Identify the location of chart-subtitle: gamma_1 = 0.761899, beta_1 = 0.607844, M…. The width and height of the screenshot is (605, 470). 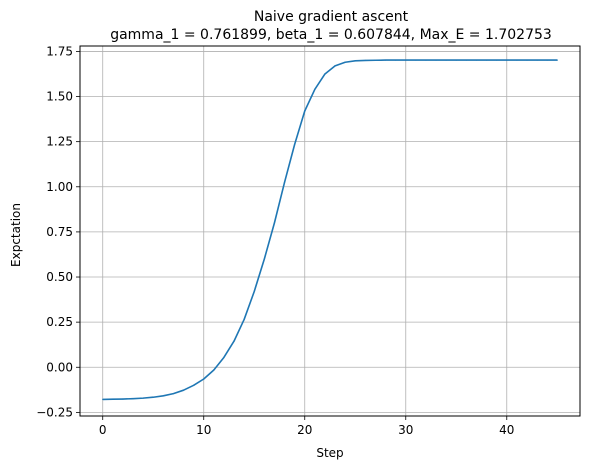
(331, 35).